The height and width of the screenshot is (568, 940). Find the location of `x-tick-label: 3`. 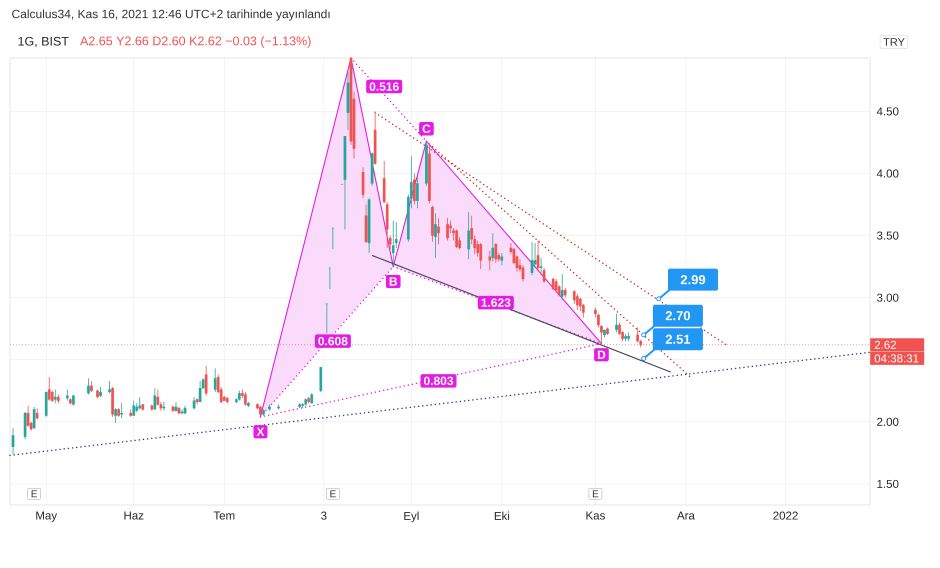

x-tick-label: 3 is located at coordinates (324, 516).